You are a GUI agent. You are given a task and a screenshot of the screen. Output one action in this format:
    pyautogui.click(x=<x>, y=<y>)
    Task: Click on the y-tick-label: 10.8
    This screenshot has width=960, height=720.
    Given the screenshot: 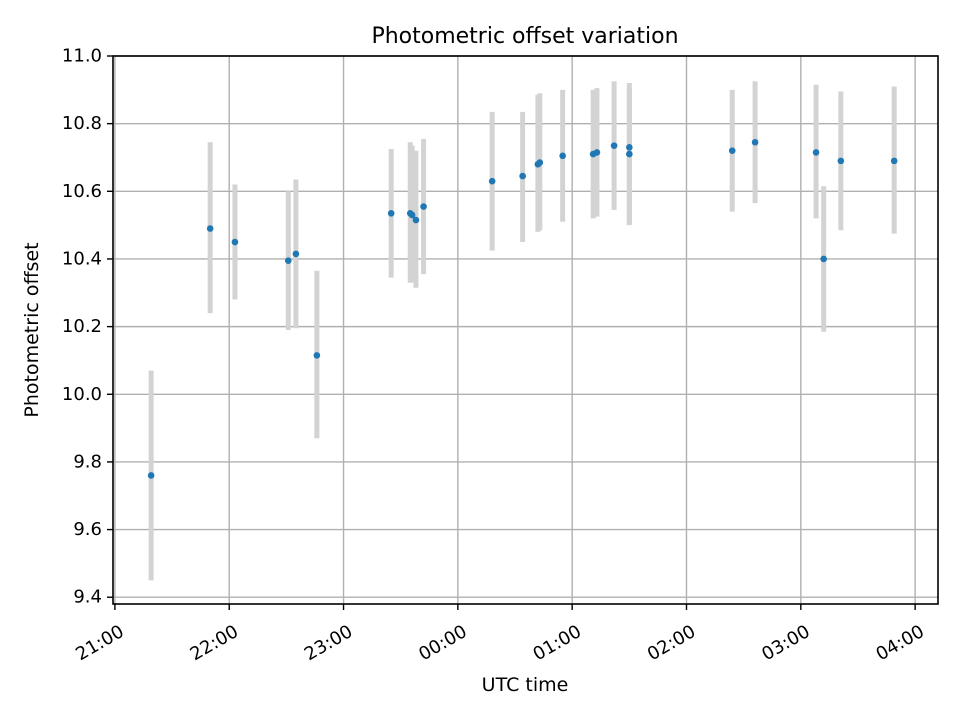 What is the action you would take?
    pyautogui.click(x=82, y=123)
    